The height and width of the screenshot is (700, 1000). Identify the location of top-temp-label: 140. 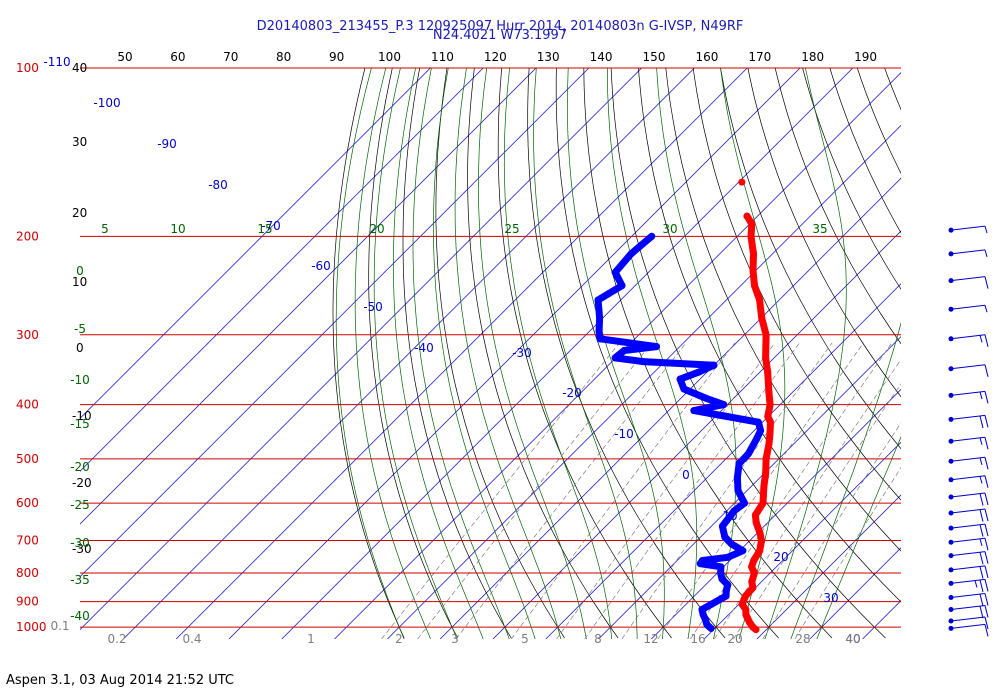
(601, 57).